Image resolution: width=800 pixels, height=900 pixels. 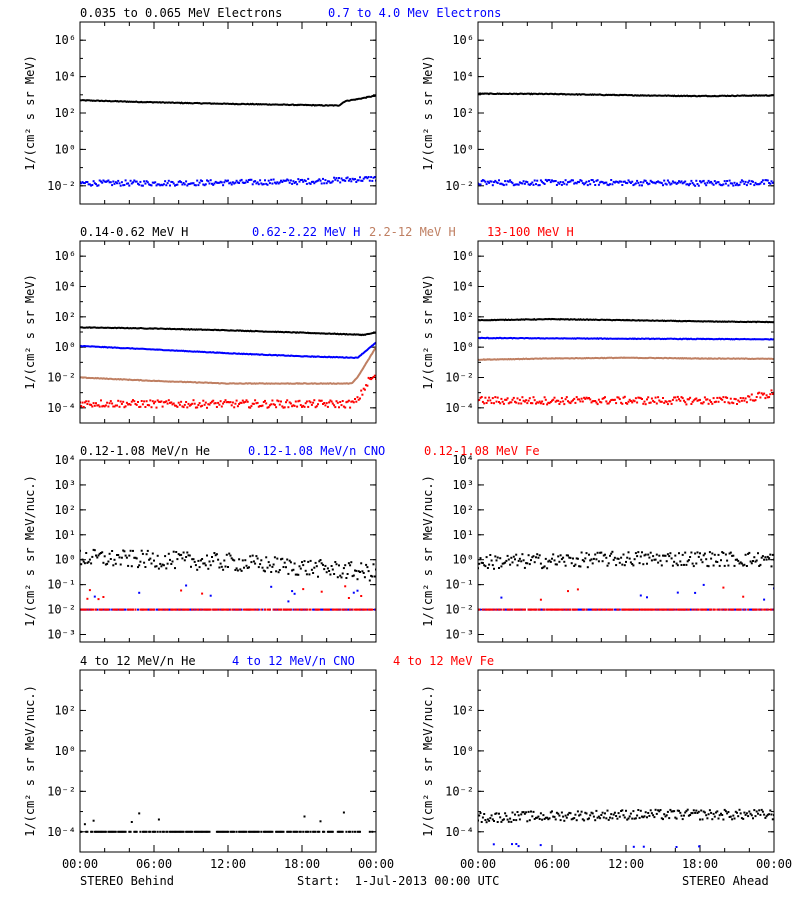 What do you see at coordinates (228, 391) in the screenshot?
I see `series-13-100-mev-h` at bounding box center [228, 391].